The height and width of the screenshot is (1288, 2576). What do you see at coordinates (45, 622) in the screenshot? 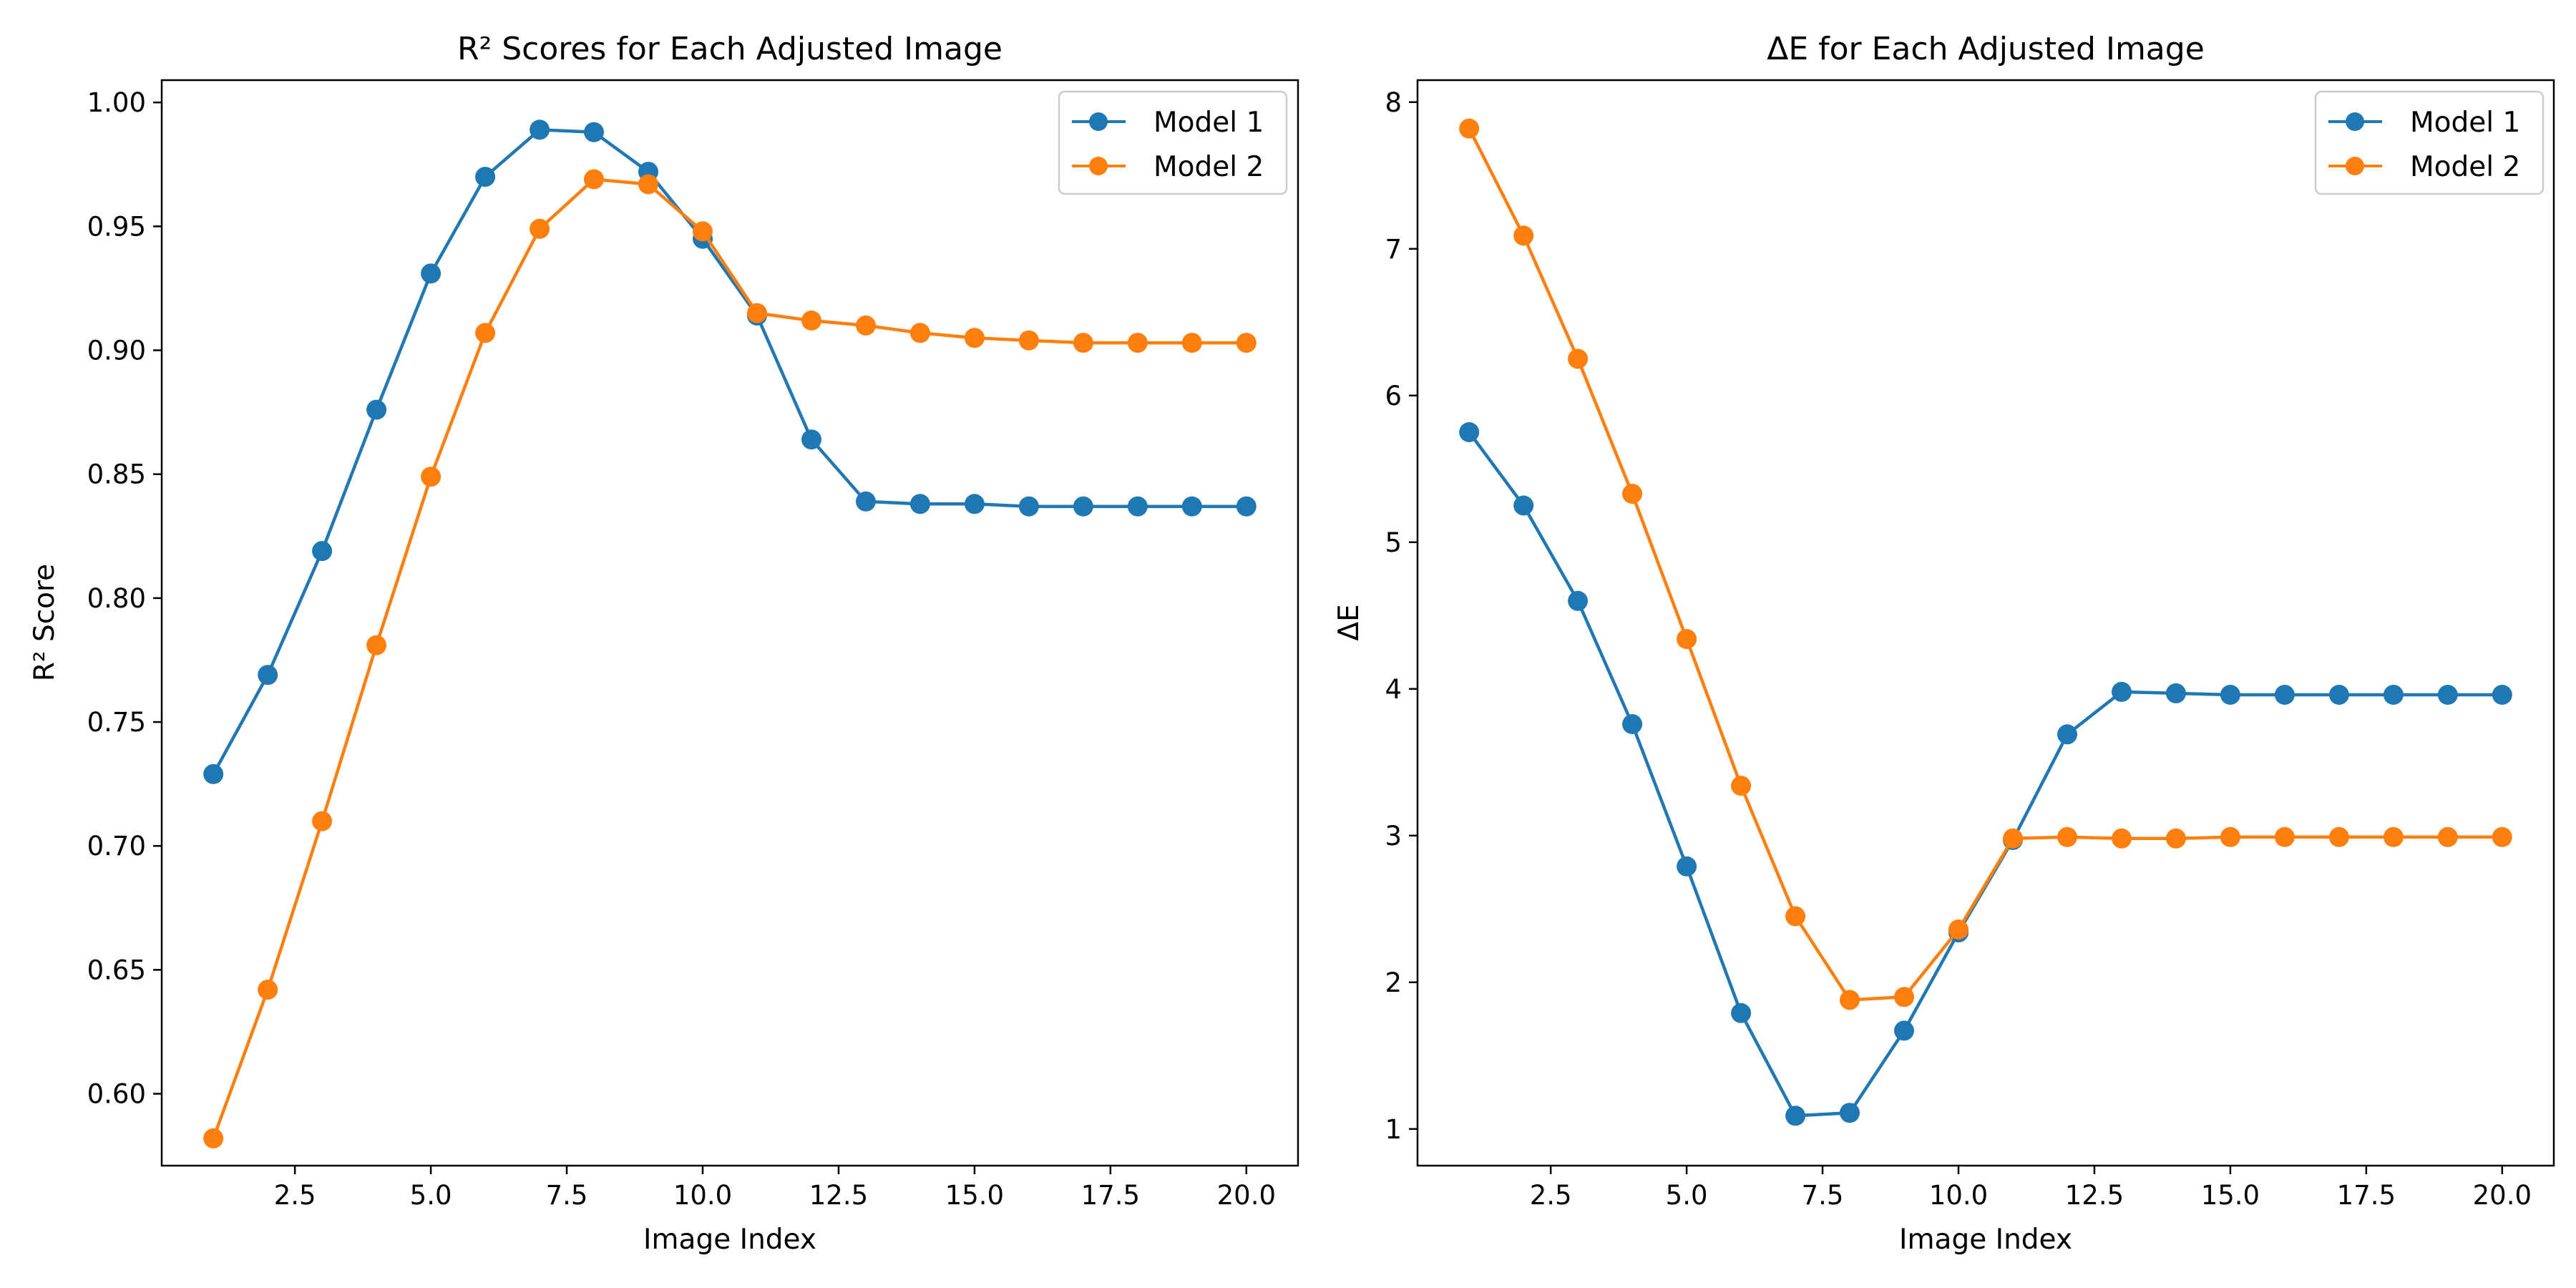
I see `y-axis-label: R² Score` at bounding box center [45, 622].